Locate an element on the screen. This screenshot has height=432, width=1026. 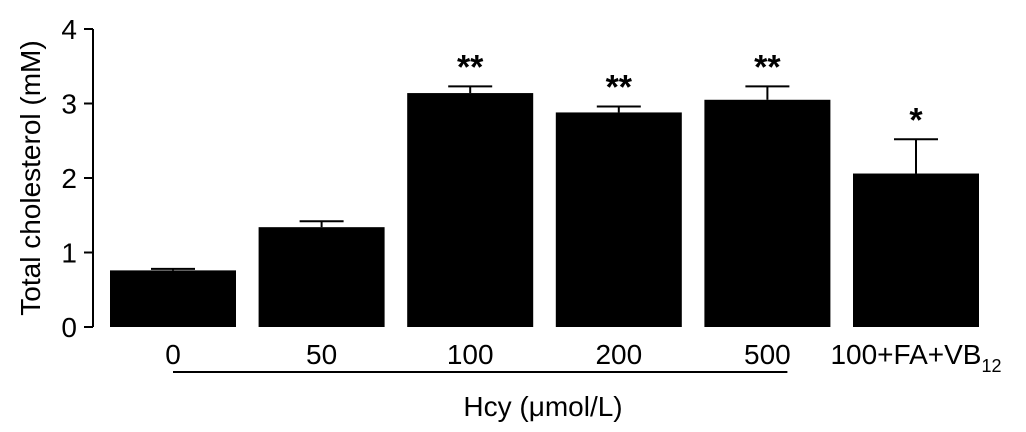
x-tick-label-subscript: 12 is located at coordinates (991, 366).